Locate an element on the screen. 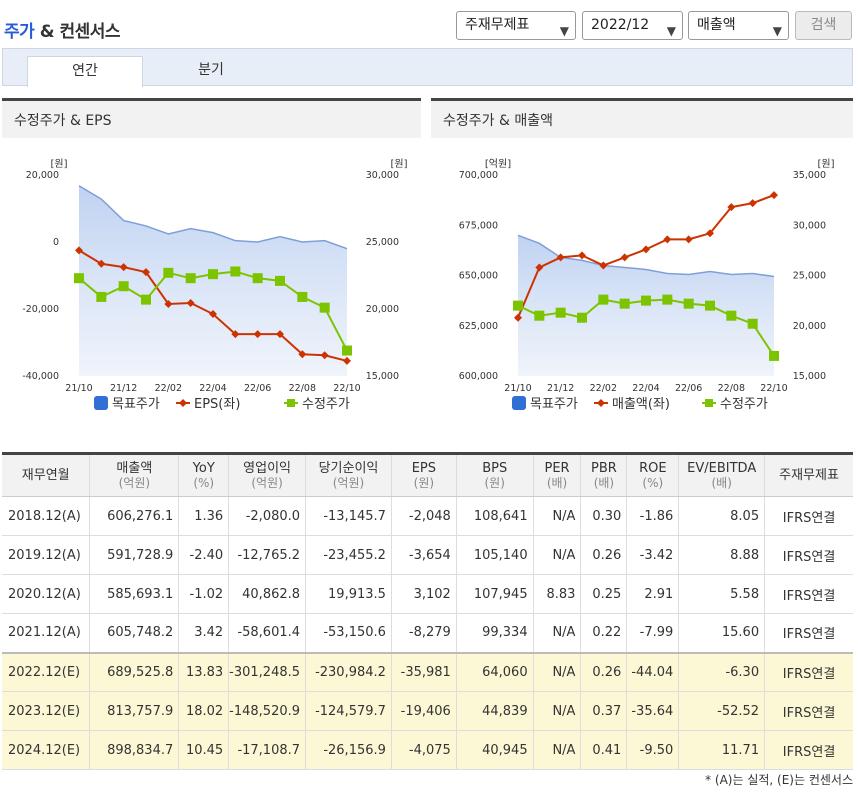  period-select: 2022/12 ▼ is located at coordinates (632, 25).